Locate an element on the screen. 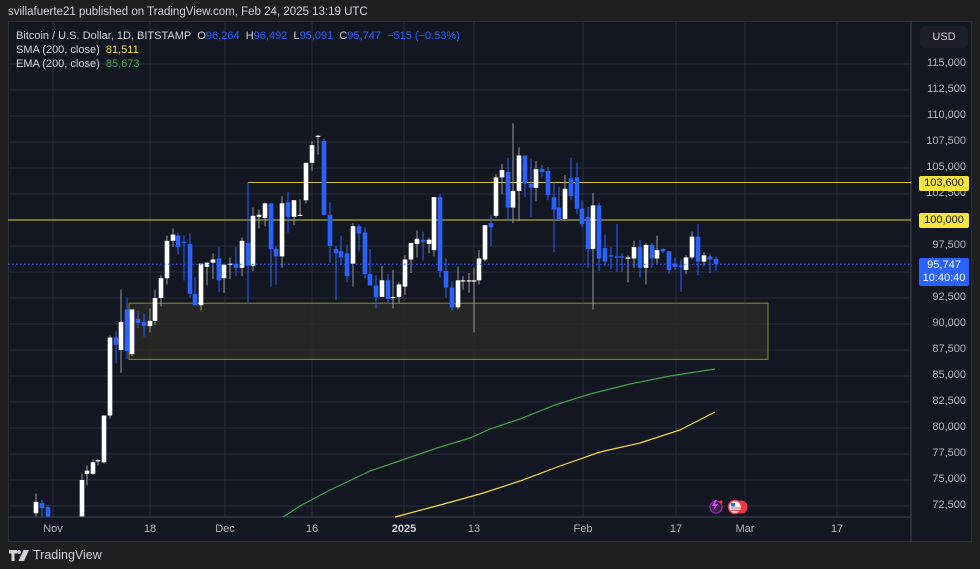 This screenshot has height=569, width=980. low-value: 95,091 is located at coordinates (316, 36).